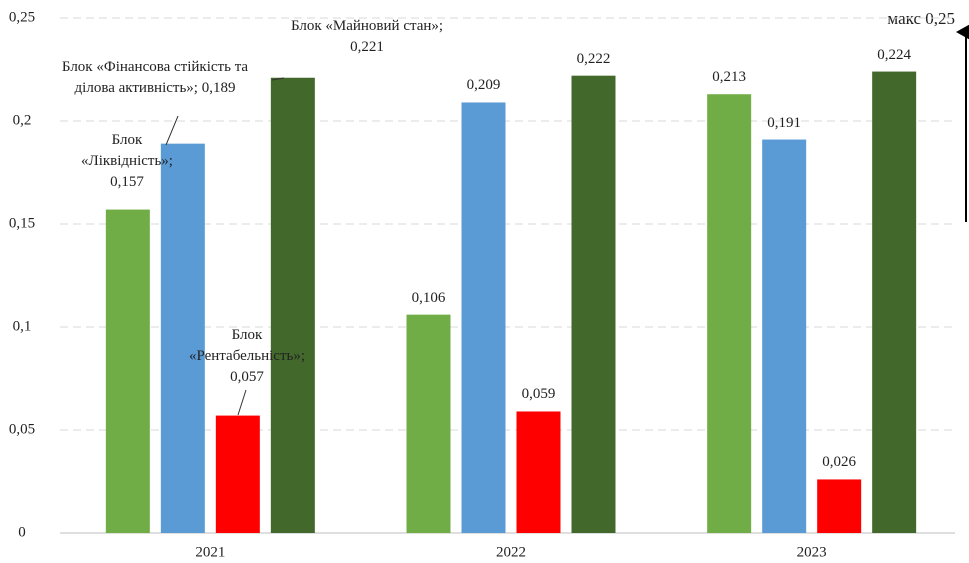 This screenshot has width=969, height=563. I want to click on y-tick-label: 0, so click(22, 532).